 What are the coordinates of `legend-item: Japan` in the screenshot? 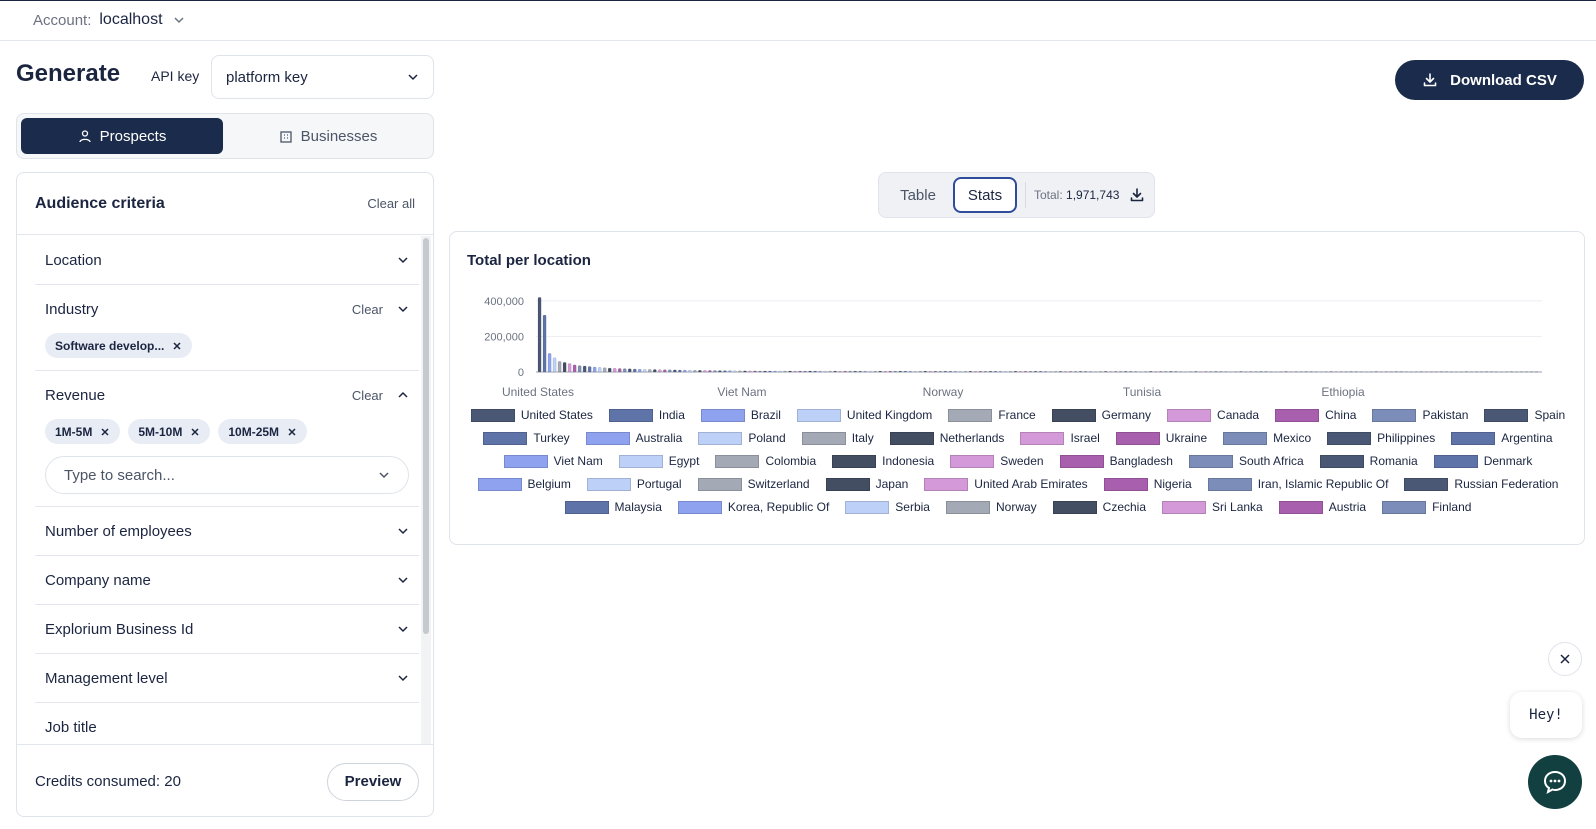 It's located at (866, 484).